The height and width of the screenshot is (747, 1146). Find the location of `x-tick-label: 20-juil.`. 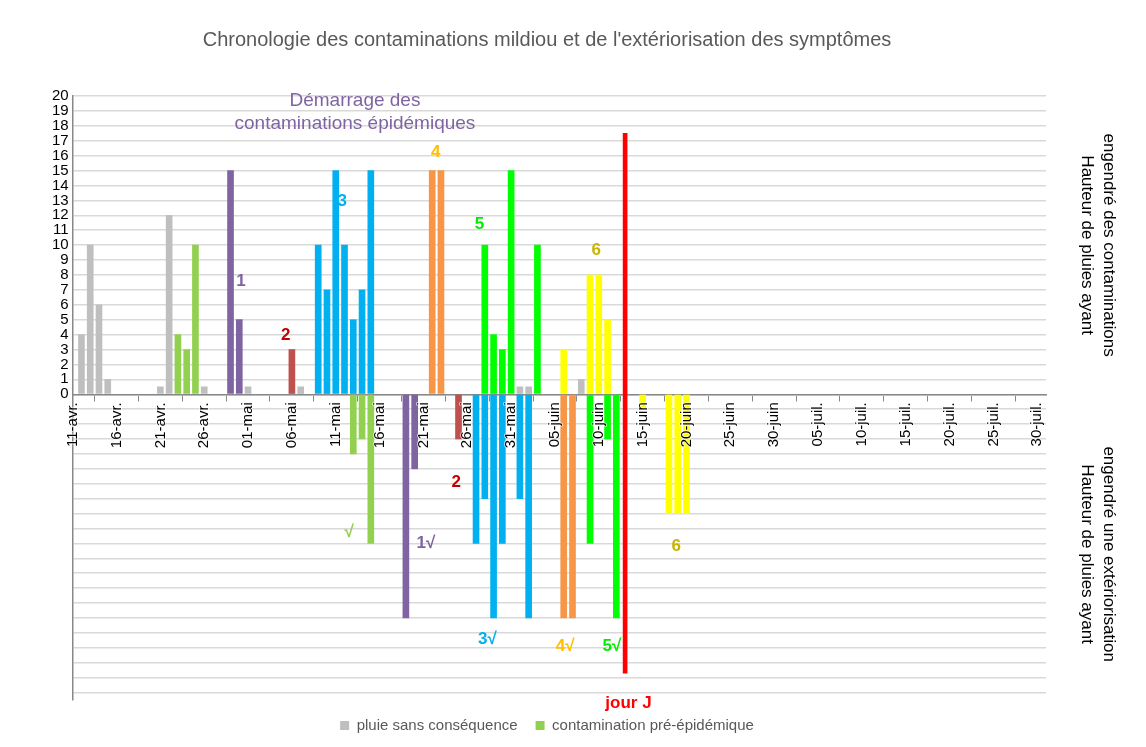

x-tick-label: 20-juil. is located at coordinates (948, 424).